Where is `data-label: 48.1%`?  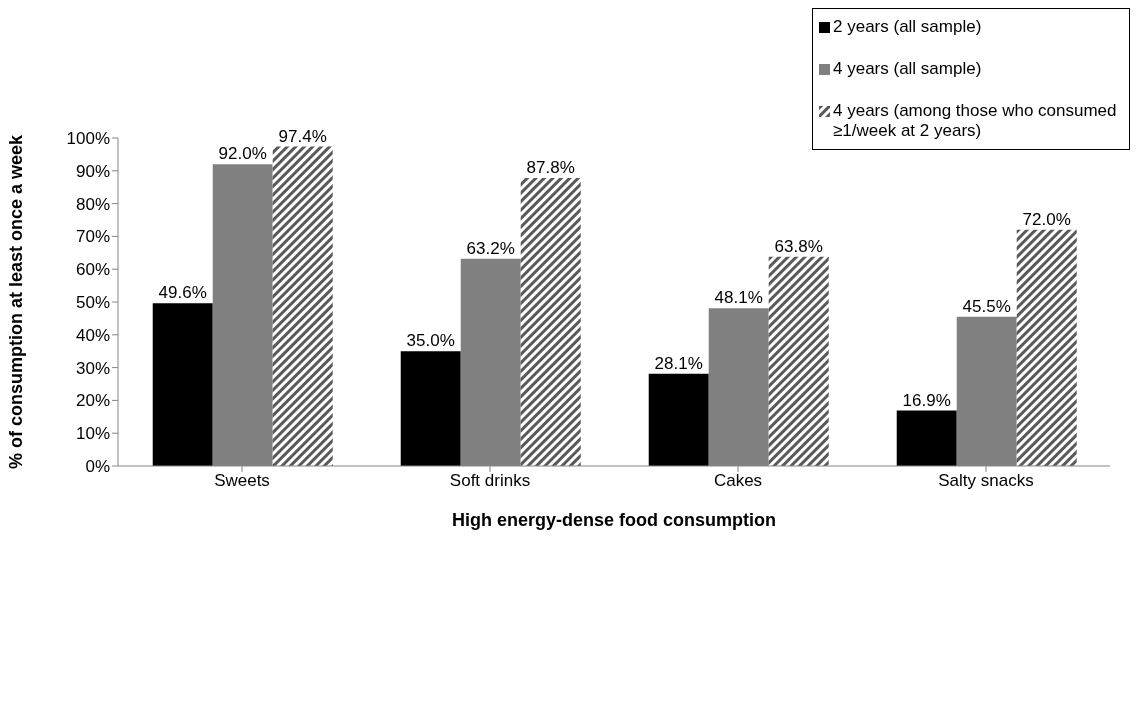 data-label: 48.1% is located at coordinates (738, 298).